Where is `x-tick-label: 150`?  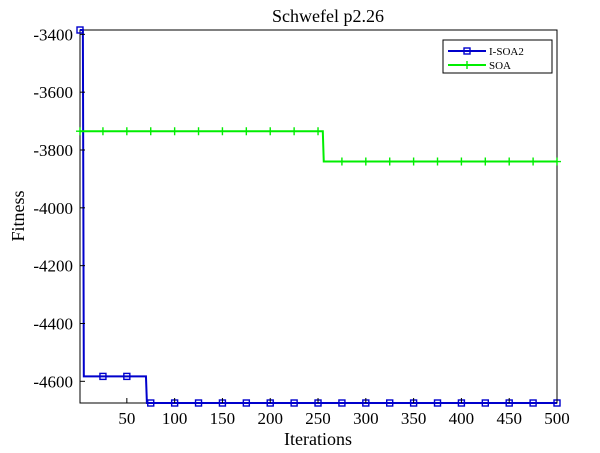 x-tick-label: 150 is located at coordinates (223, 418).